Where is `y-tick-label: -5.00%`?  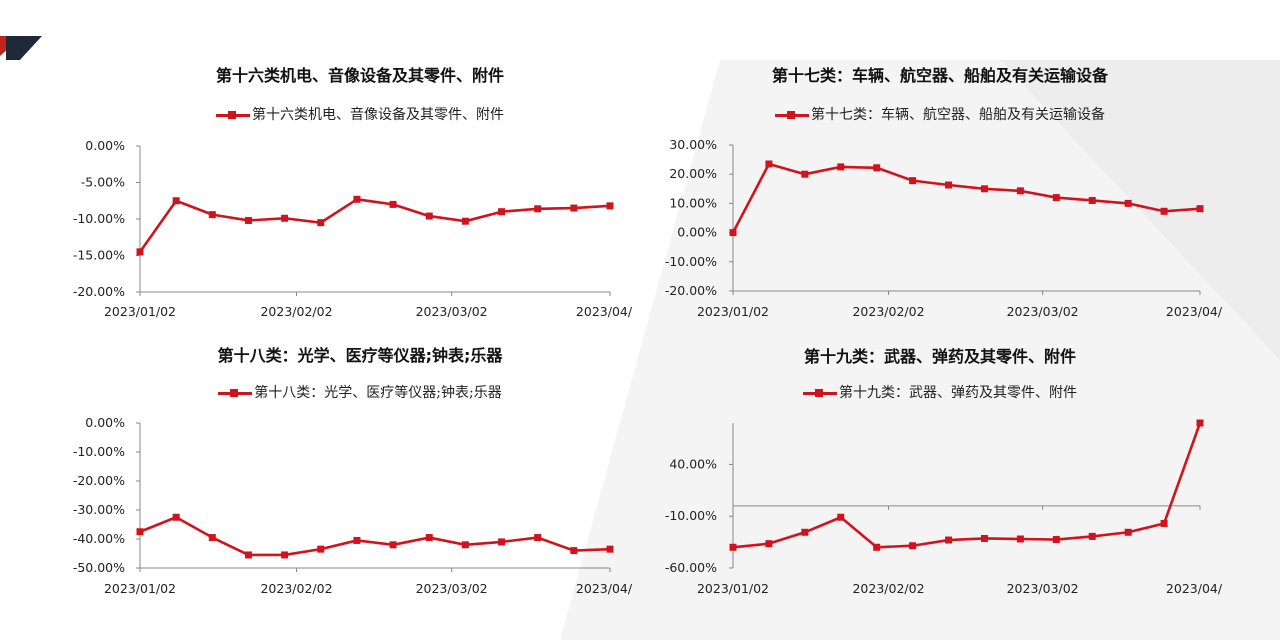 y-tick-label: -5.00% is located at coordinates (103, 182).